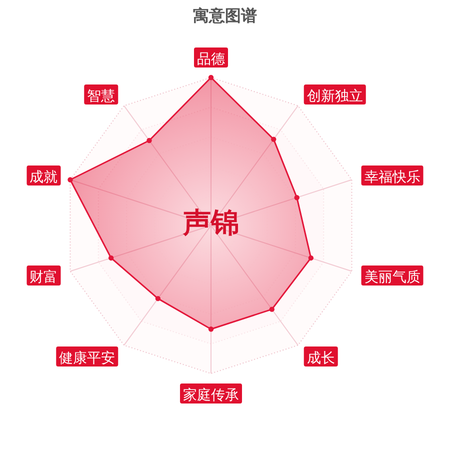 Image resolution: width=450 pixels, height=450 pixels. What do you see at coordinates (44, 276) in the screenshot?
I see `spoke-label: 财富` at bounding box center [44, 276].